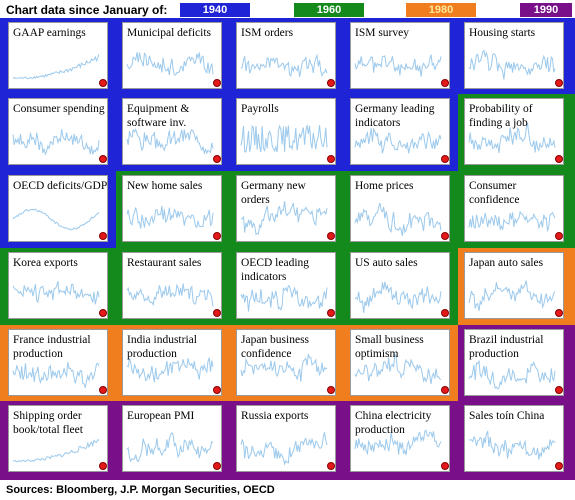 The width and height of the screenshot is (575, 500). What do you see at coordinates (386, 263) in the screenshot?
I see `panel-label: US auto sales` at bounding box center [386, 263].